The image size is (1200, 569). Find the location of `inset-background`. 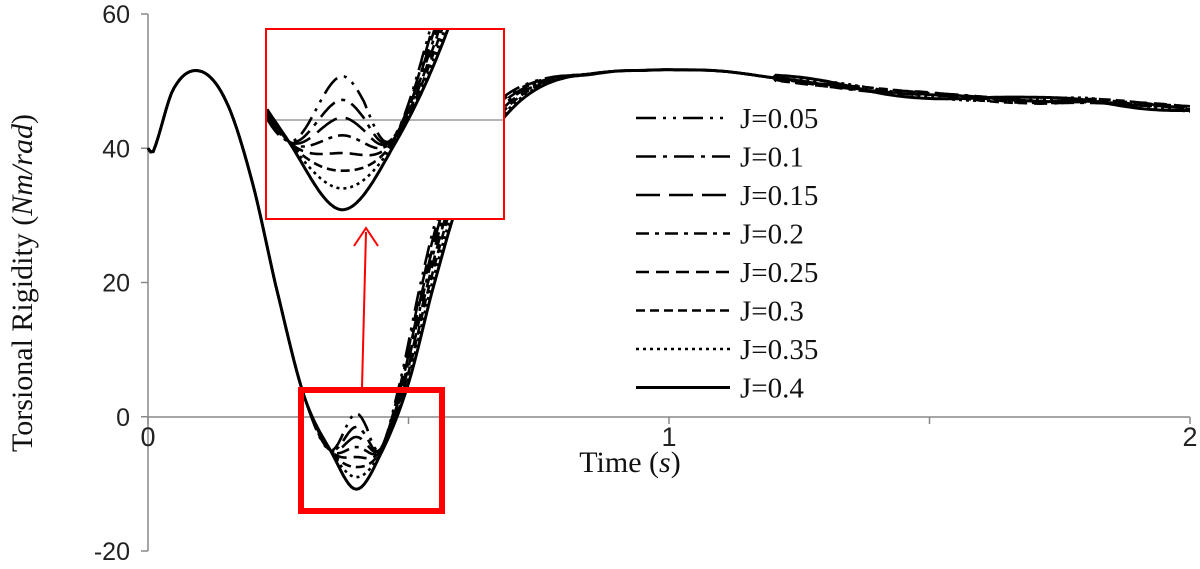

inset-background is located at coordinates (385, 123).